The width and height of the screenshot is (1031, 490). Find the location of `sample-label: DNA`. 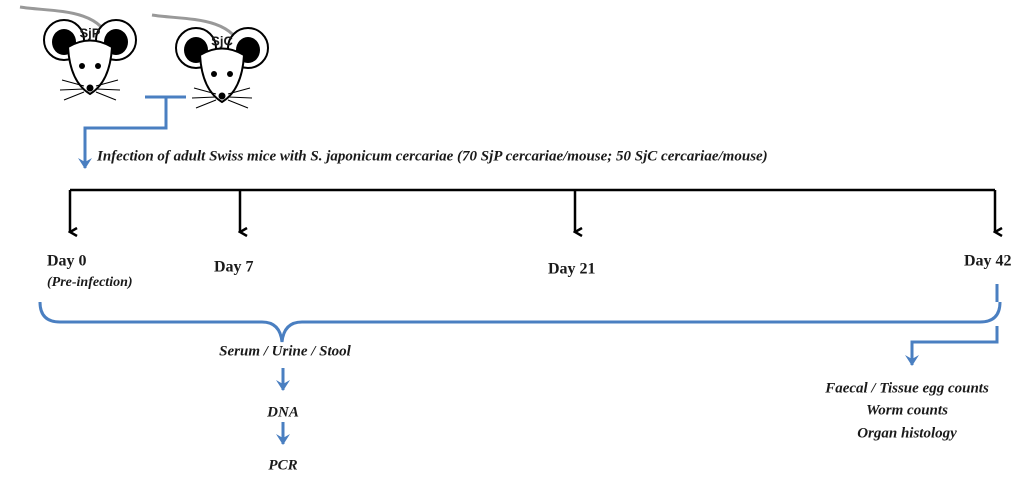

sample-label: DNA is located at coordinates (282, 412).